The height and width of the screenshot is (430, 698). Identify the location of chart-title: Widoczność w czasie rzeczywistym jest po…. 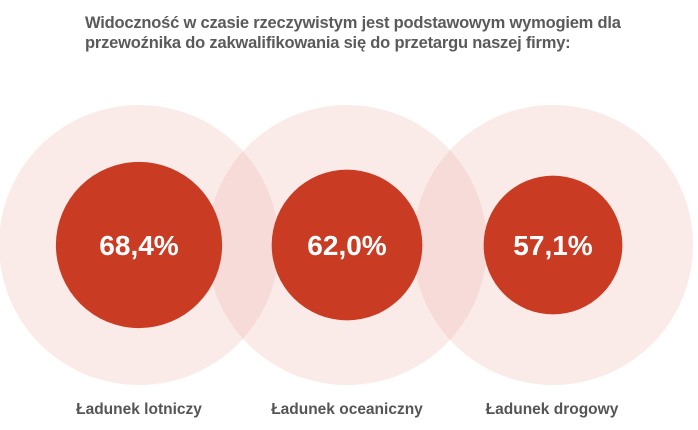
(353, 33).